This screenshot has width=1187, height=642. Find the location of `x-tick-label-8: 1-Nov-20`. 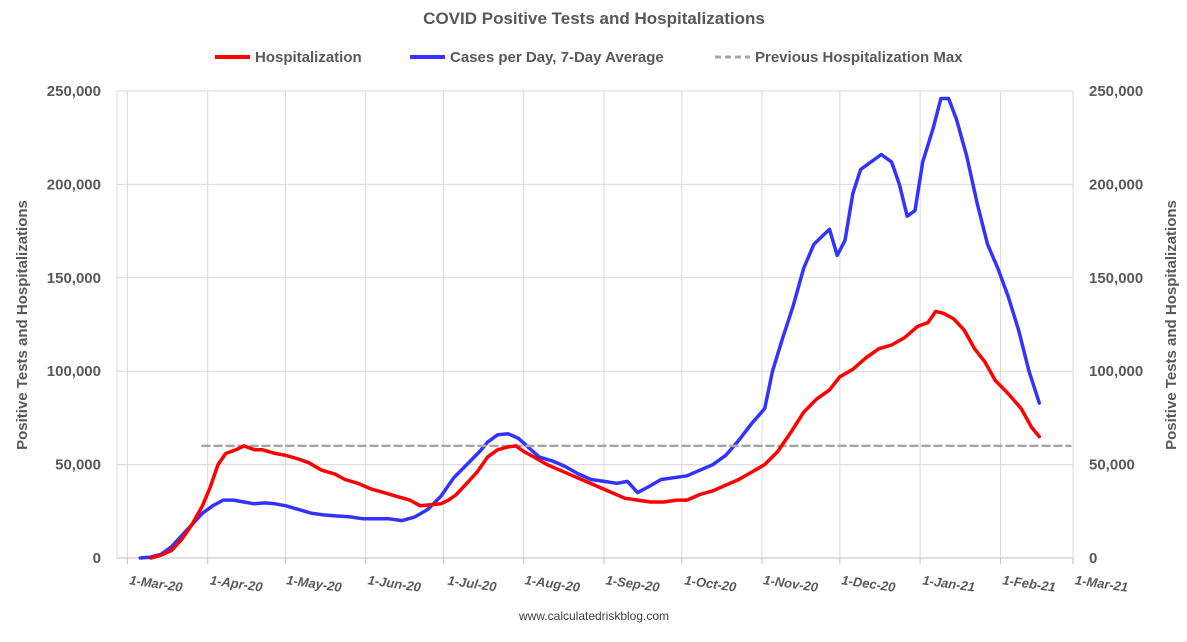

x-tick-label-8: 1-Nov-20 is located at coordinates (790, 583).